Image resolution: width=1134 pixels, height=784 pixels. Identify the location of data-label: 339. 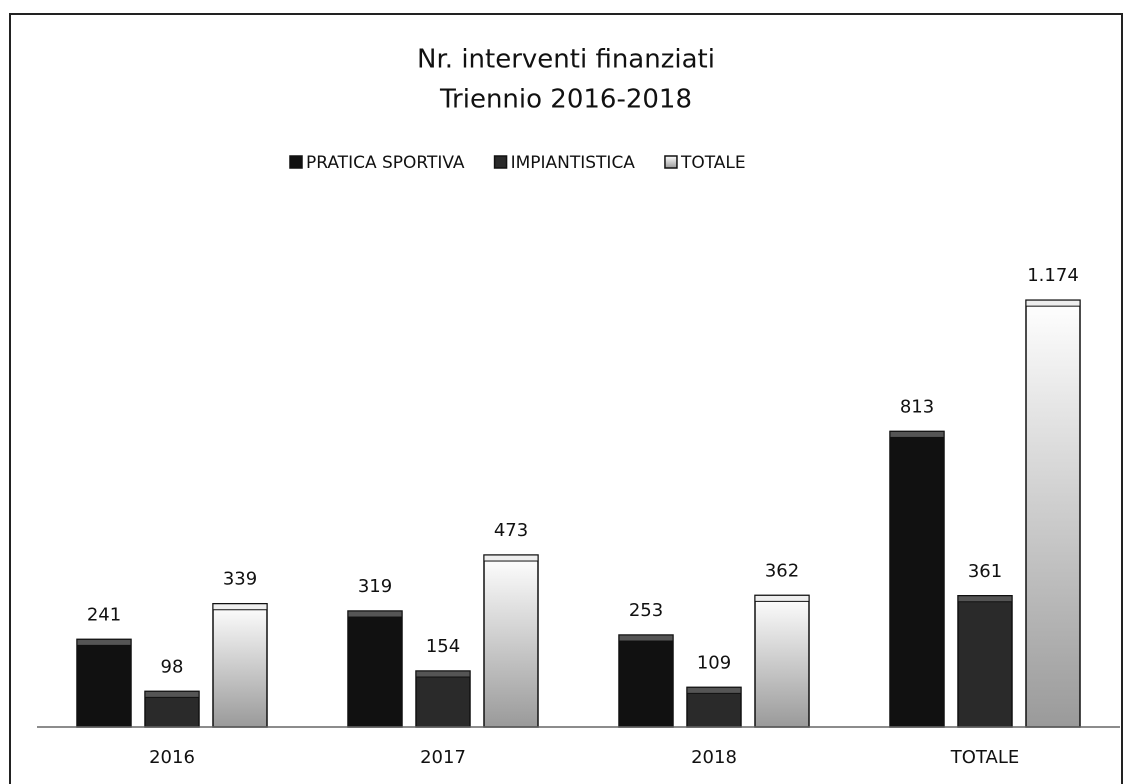
(240, 579).